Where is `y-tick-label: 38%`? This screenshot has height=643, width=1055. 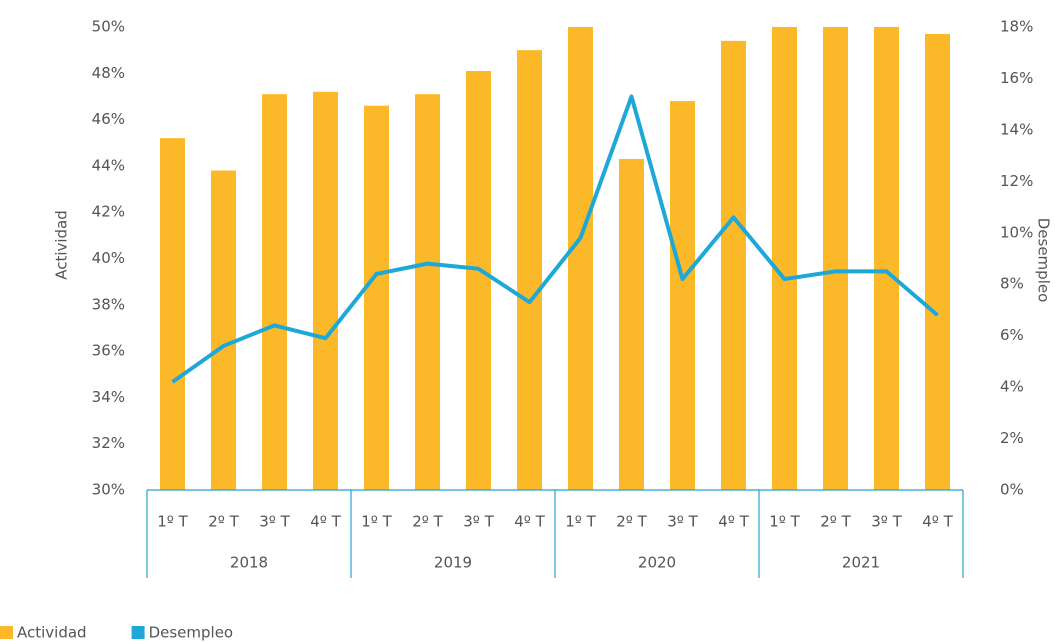
y-tick-label: 38% is located at coordinates (108, 304).